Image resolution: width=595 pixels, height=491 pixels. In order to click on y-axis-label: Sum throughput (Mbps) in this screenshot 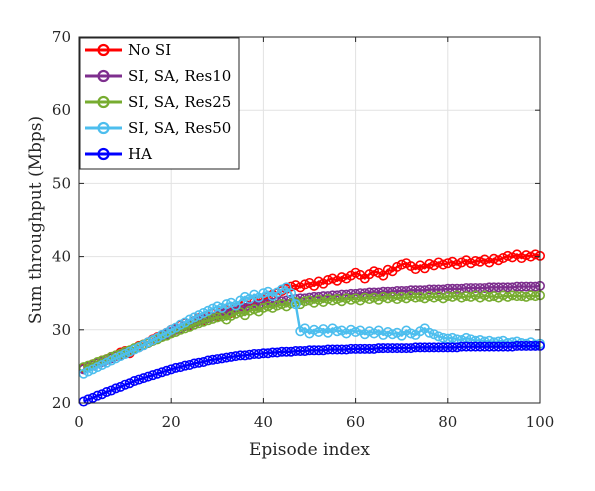, I will do `click(36, 220)`.